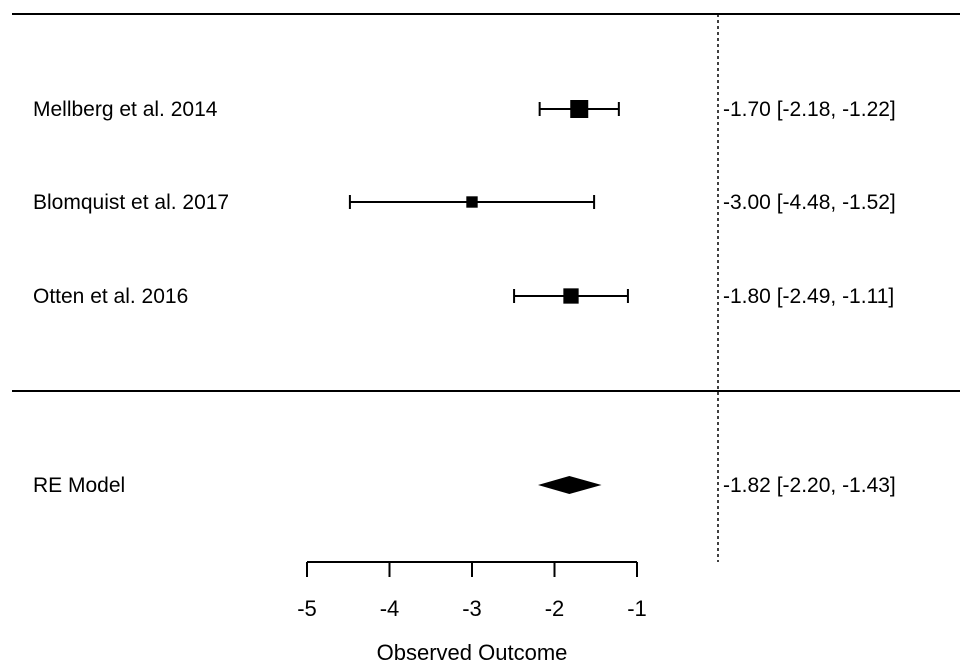 The width and height of the screenshot is (960, 666). I want to click on ci-text: -1.80 [-2.49, -1.11], so click(808, 296).